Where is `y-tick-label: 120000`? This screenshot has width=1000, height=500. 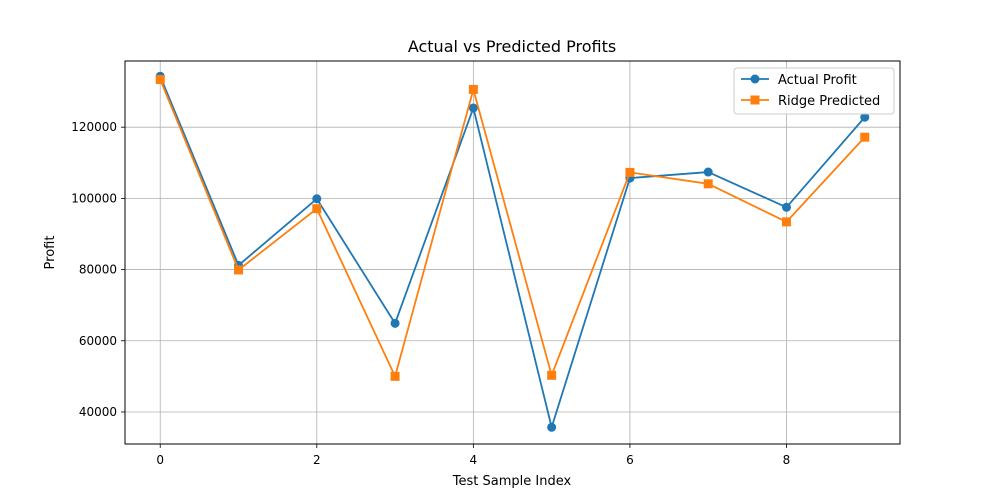 y-tick-label: 120000 is located at coordinates (94, 127).